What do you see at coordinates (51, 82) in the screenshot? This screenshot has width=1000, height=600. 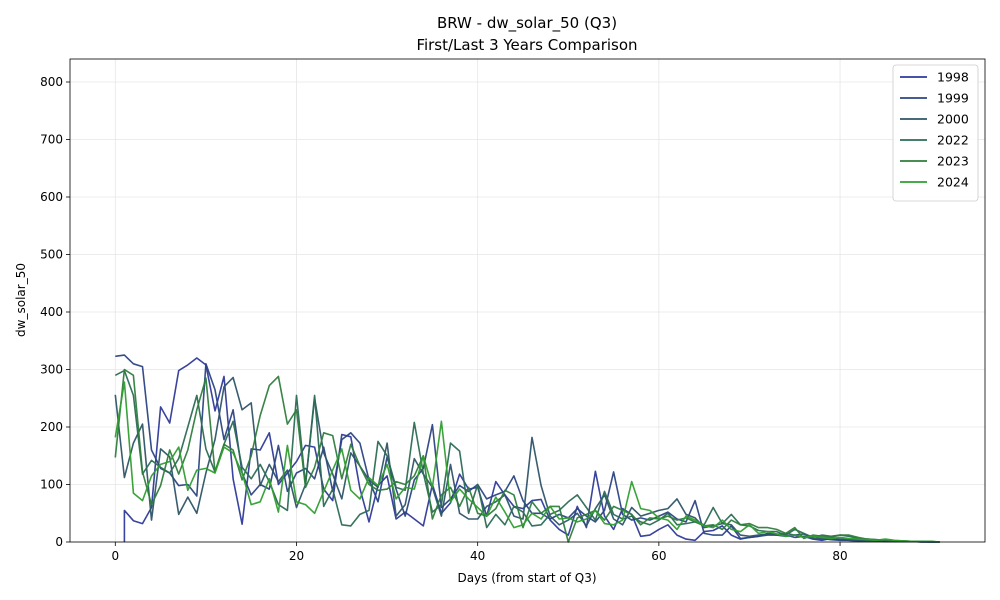 I see `y-tick-label: 800` at bounding box center [51, 82].